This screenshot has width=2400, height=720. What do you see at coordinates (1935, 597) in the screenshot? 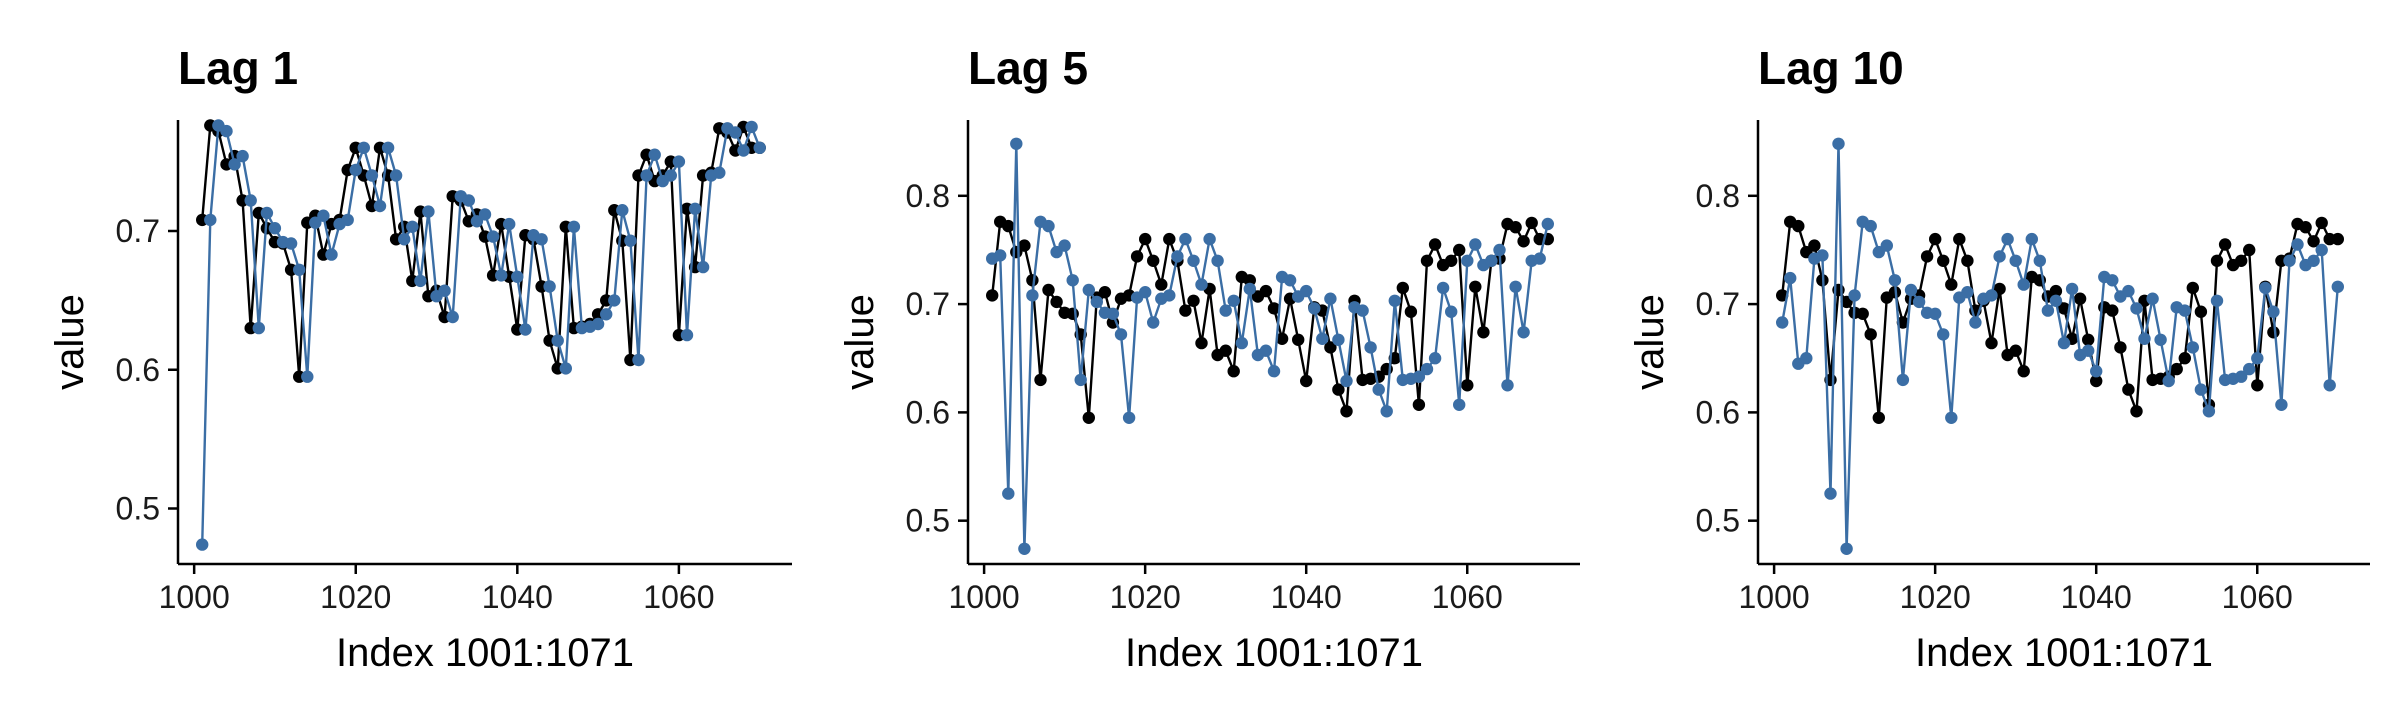
I see `x-tick-label: 1020` at bounding box center [1935, 597].